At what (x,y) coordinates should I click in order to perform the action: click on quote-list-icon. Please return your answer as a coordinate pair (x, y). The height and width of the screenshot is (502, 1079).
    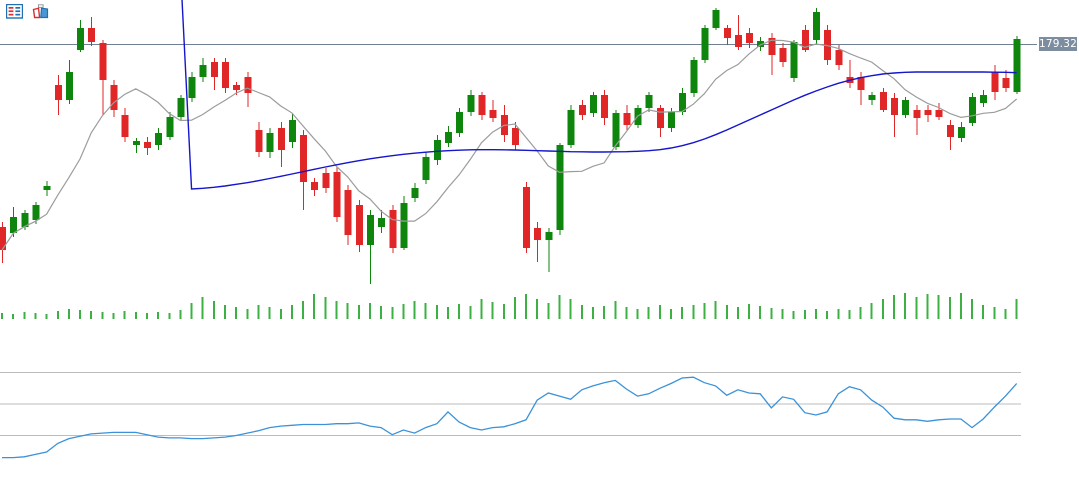
    Looking at the image, I should click on (14, 11).